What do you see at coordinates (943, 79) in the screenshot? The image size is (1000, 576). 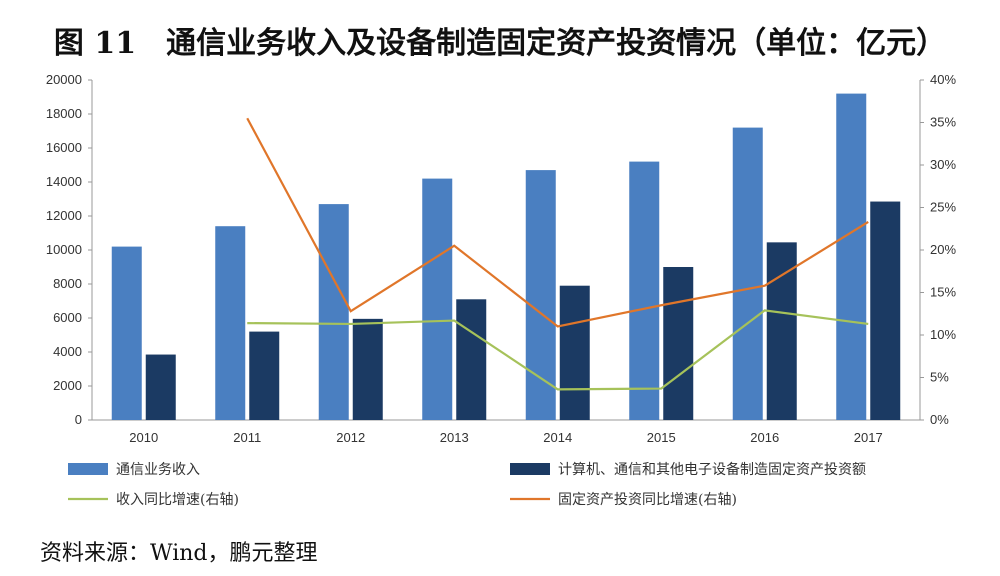 I see `right-tick-label: 40%` at bounding box center [943, 79].